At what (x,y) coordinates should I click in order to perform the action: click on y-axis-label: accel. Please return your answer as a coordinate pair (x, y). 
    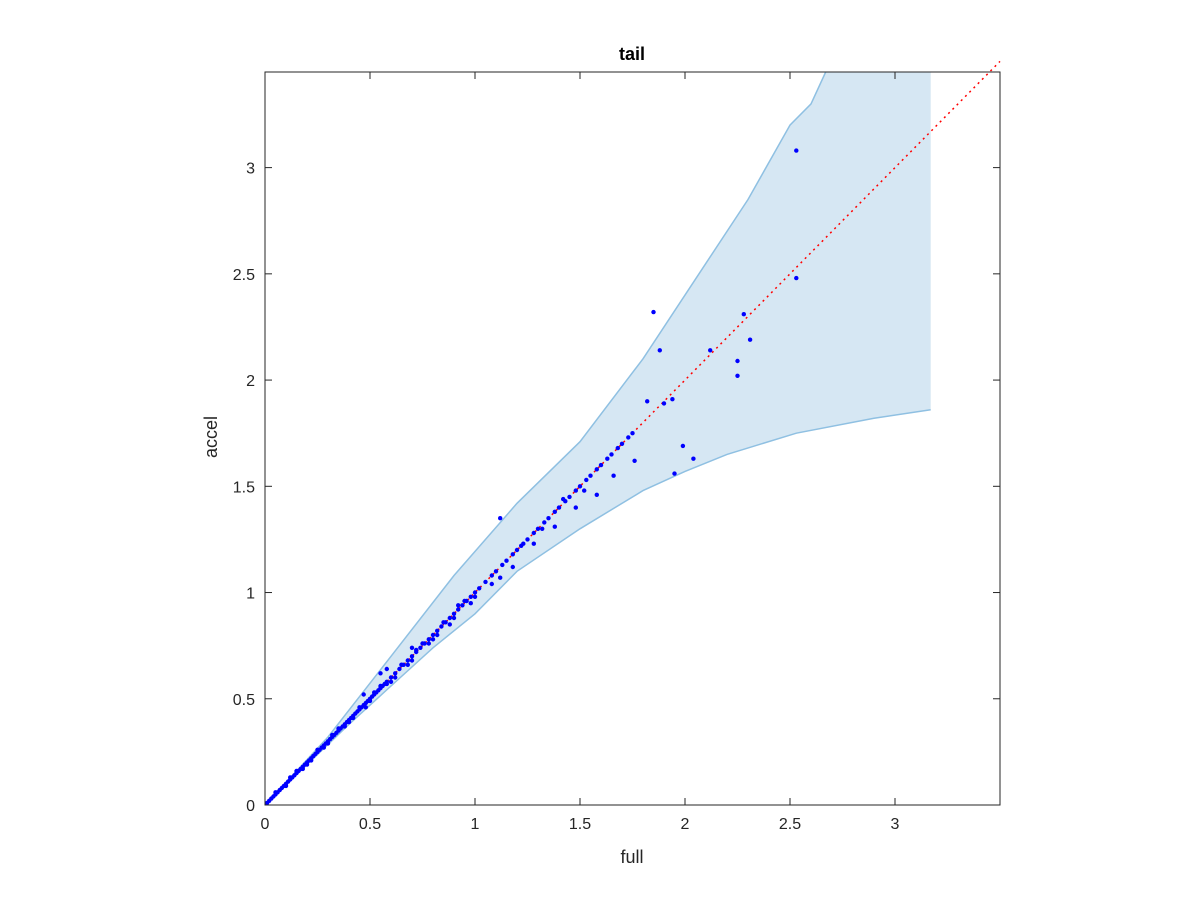
    Looking at the image, I should click on (211, 437).